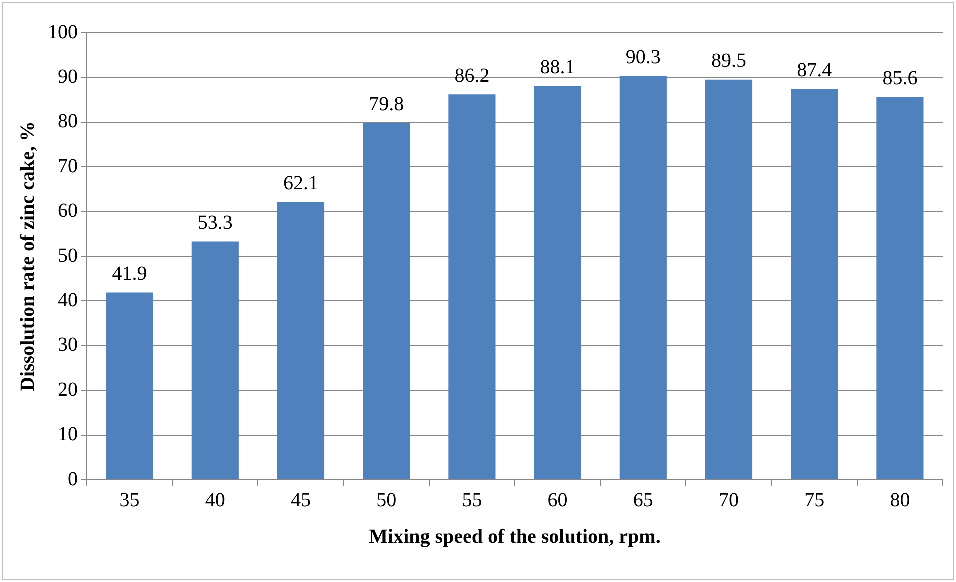  I want to click on x-tick-label: 50, so click(386, 500).